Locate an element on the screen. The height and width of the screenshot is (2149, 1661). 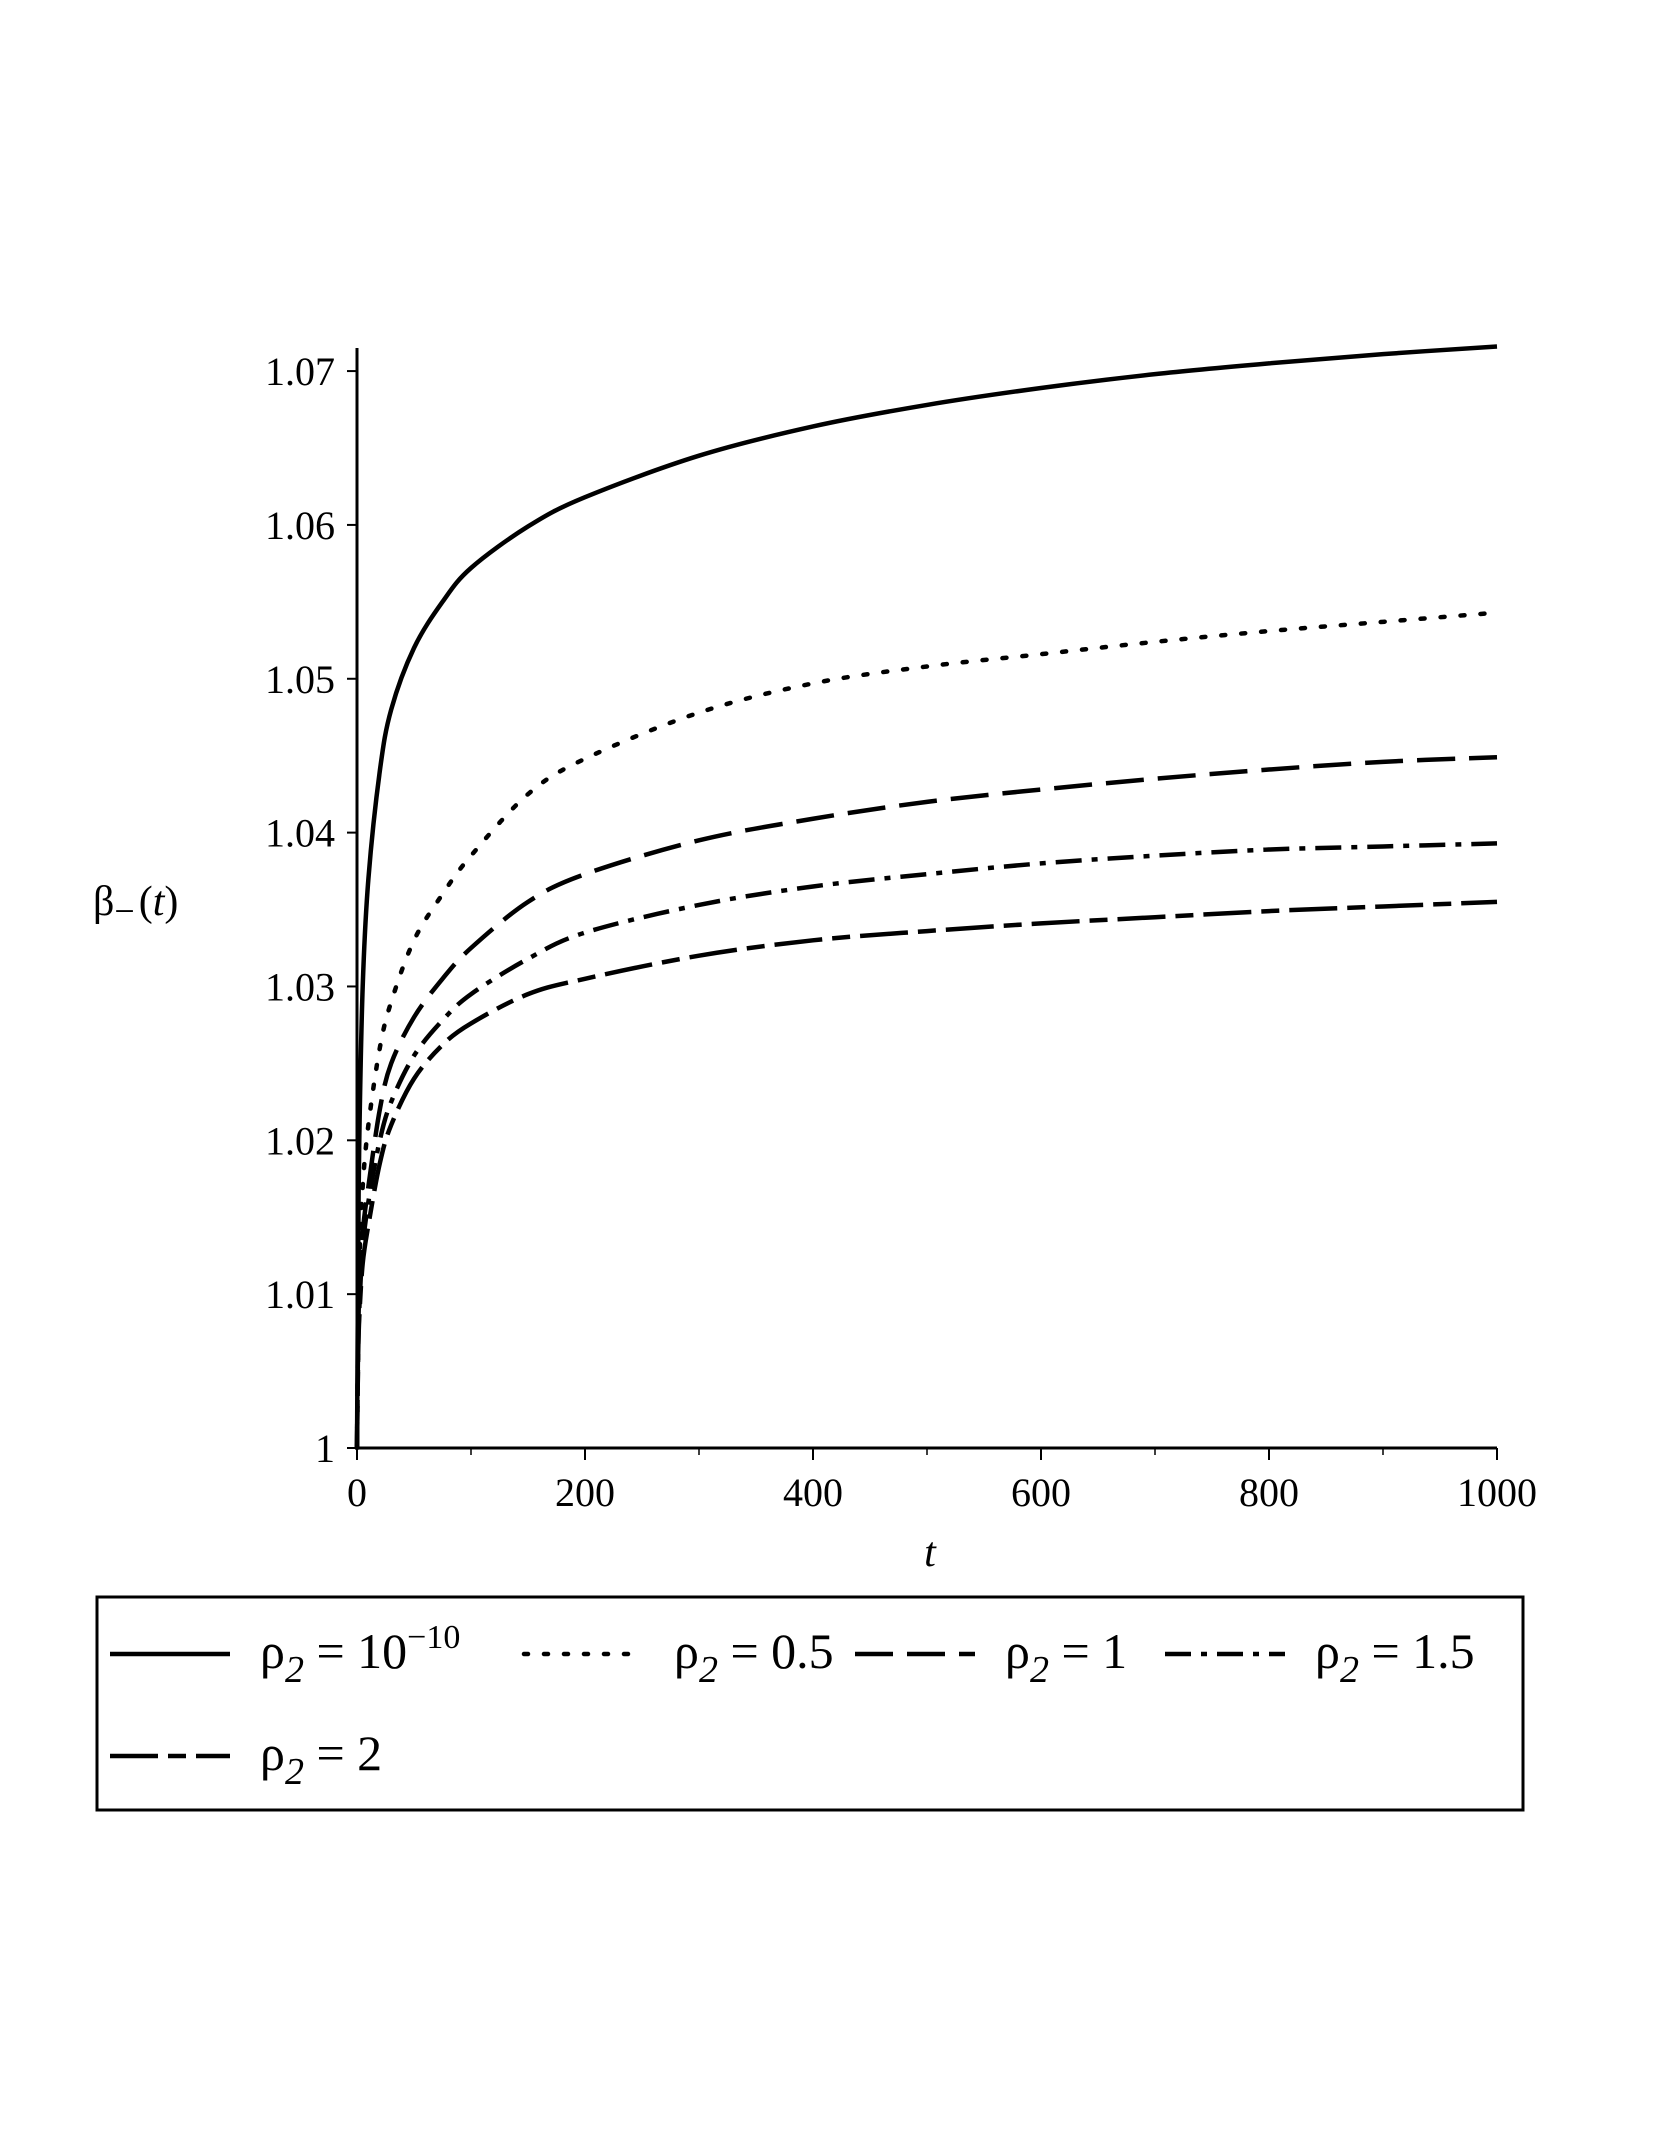
y-tick-label: 1.02 is located at coordinates (300, 1140).